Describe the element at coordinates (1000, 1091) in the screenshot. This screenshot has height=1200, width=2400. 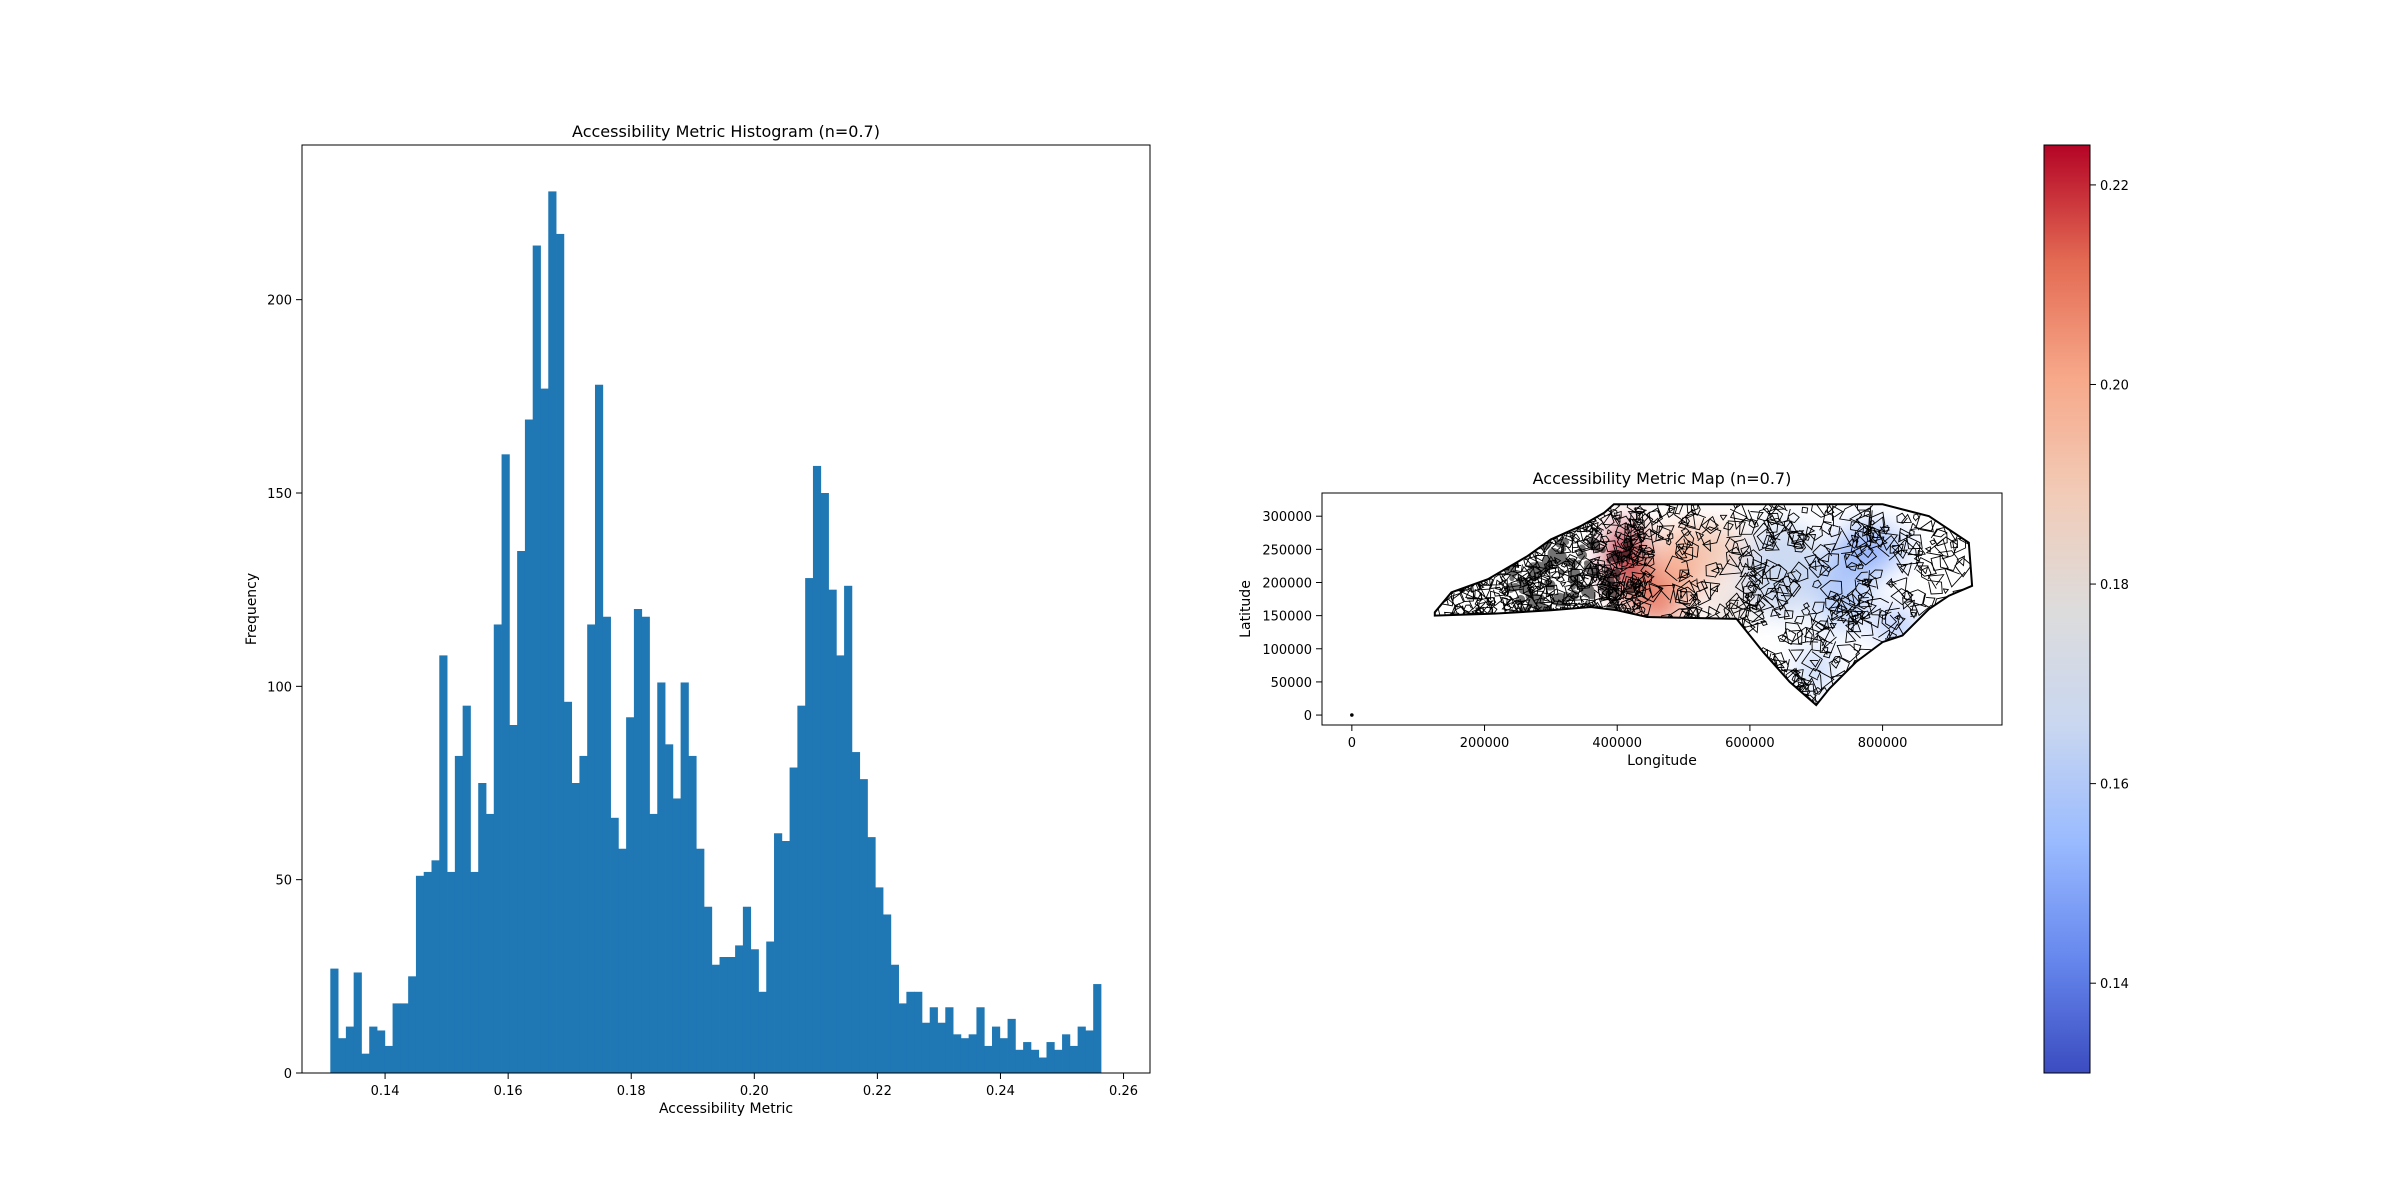
I see `x-tick-label: 0.24` at that location.